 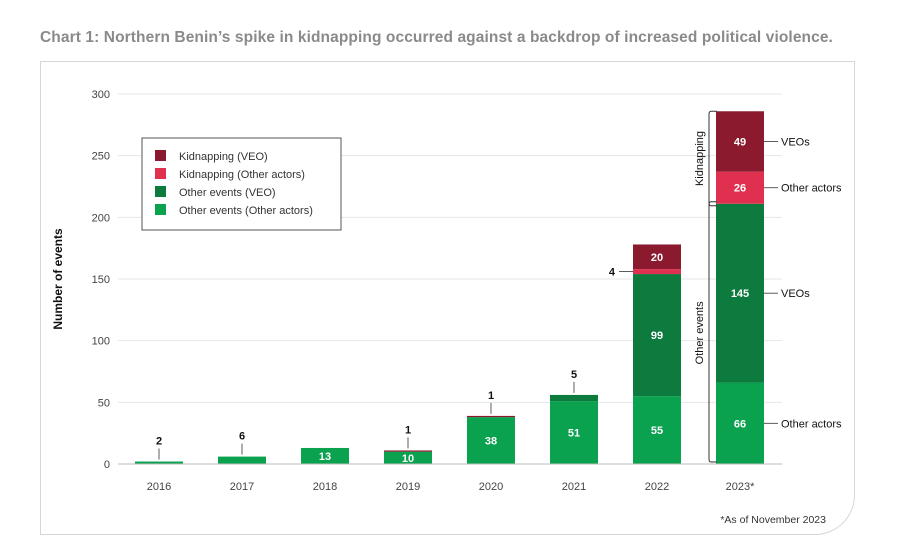 I want to click on x-tick-label: 2017, so click(x=242, y=487).